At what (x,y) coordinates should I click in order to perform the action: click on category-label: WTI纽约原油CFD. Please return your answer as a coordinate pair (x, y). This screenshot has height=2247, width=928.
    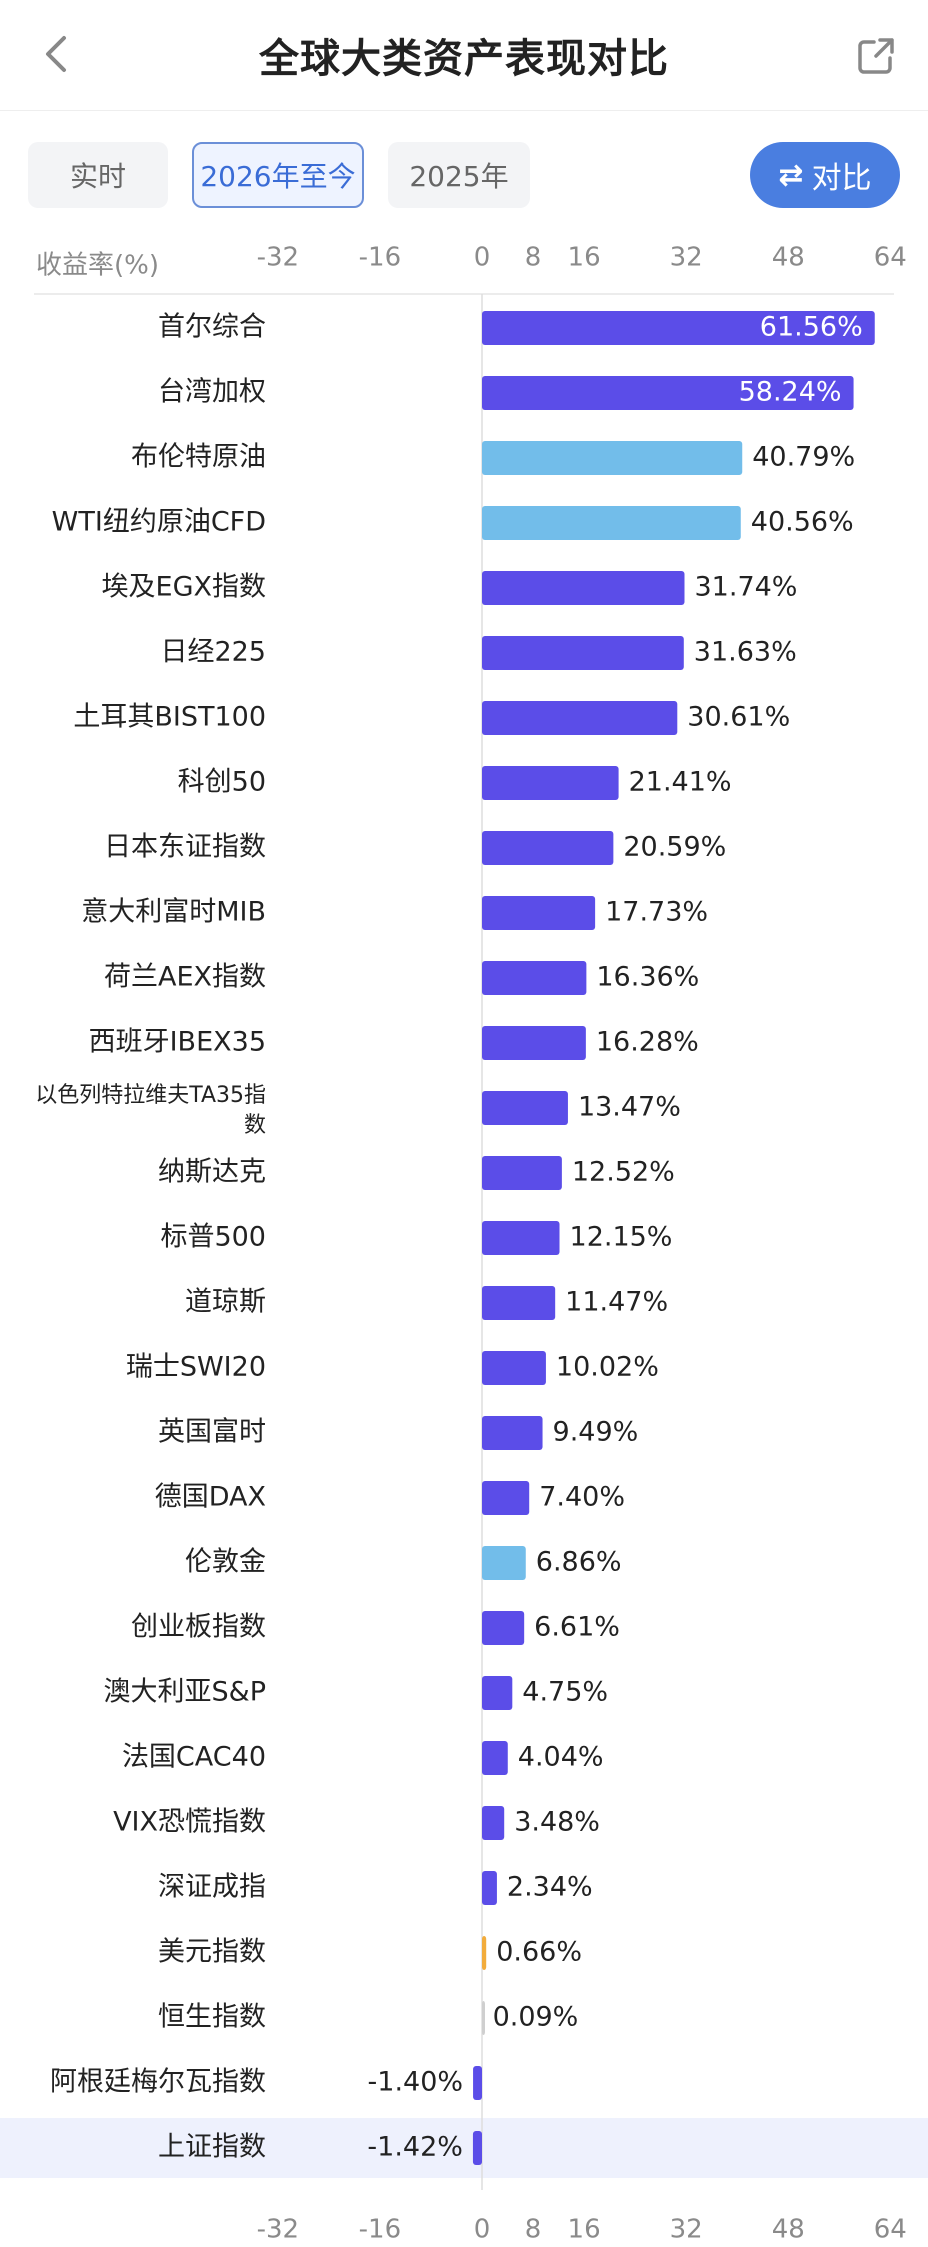
    Looking at the image, I should click on (159, 522).